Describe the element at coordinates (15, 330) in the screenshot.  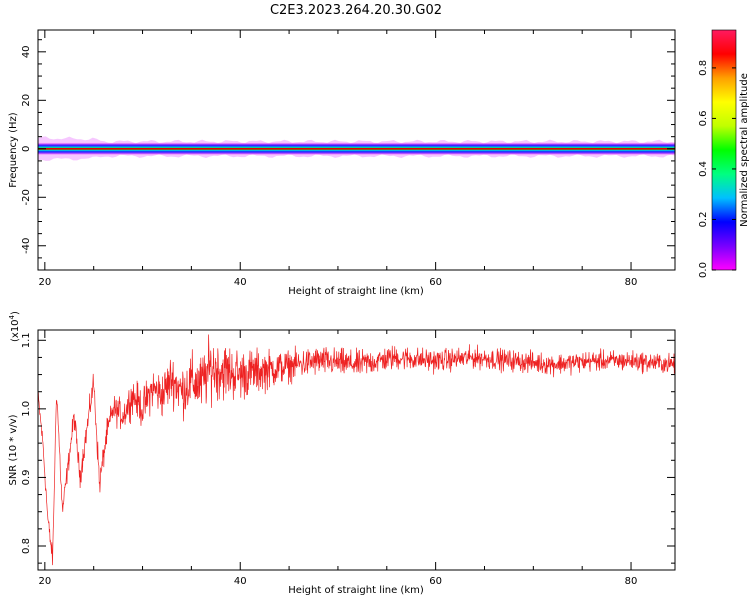
I see `snr-scale-prefix: (x10` at that location.